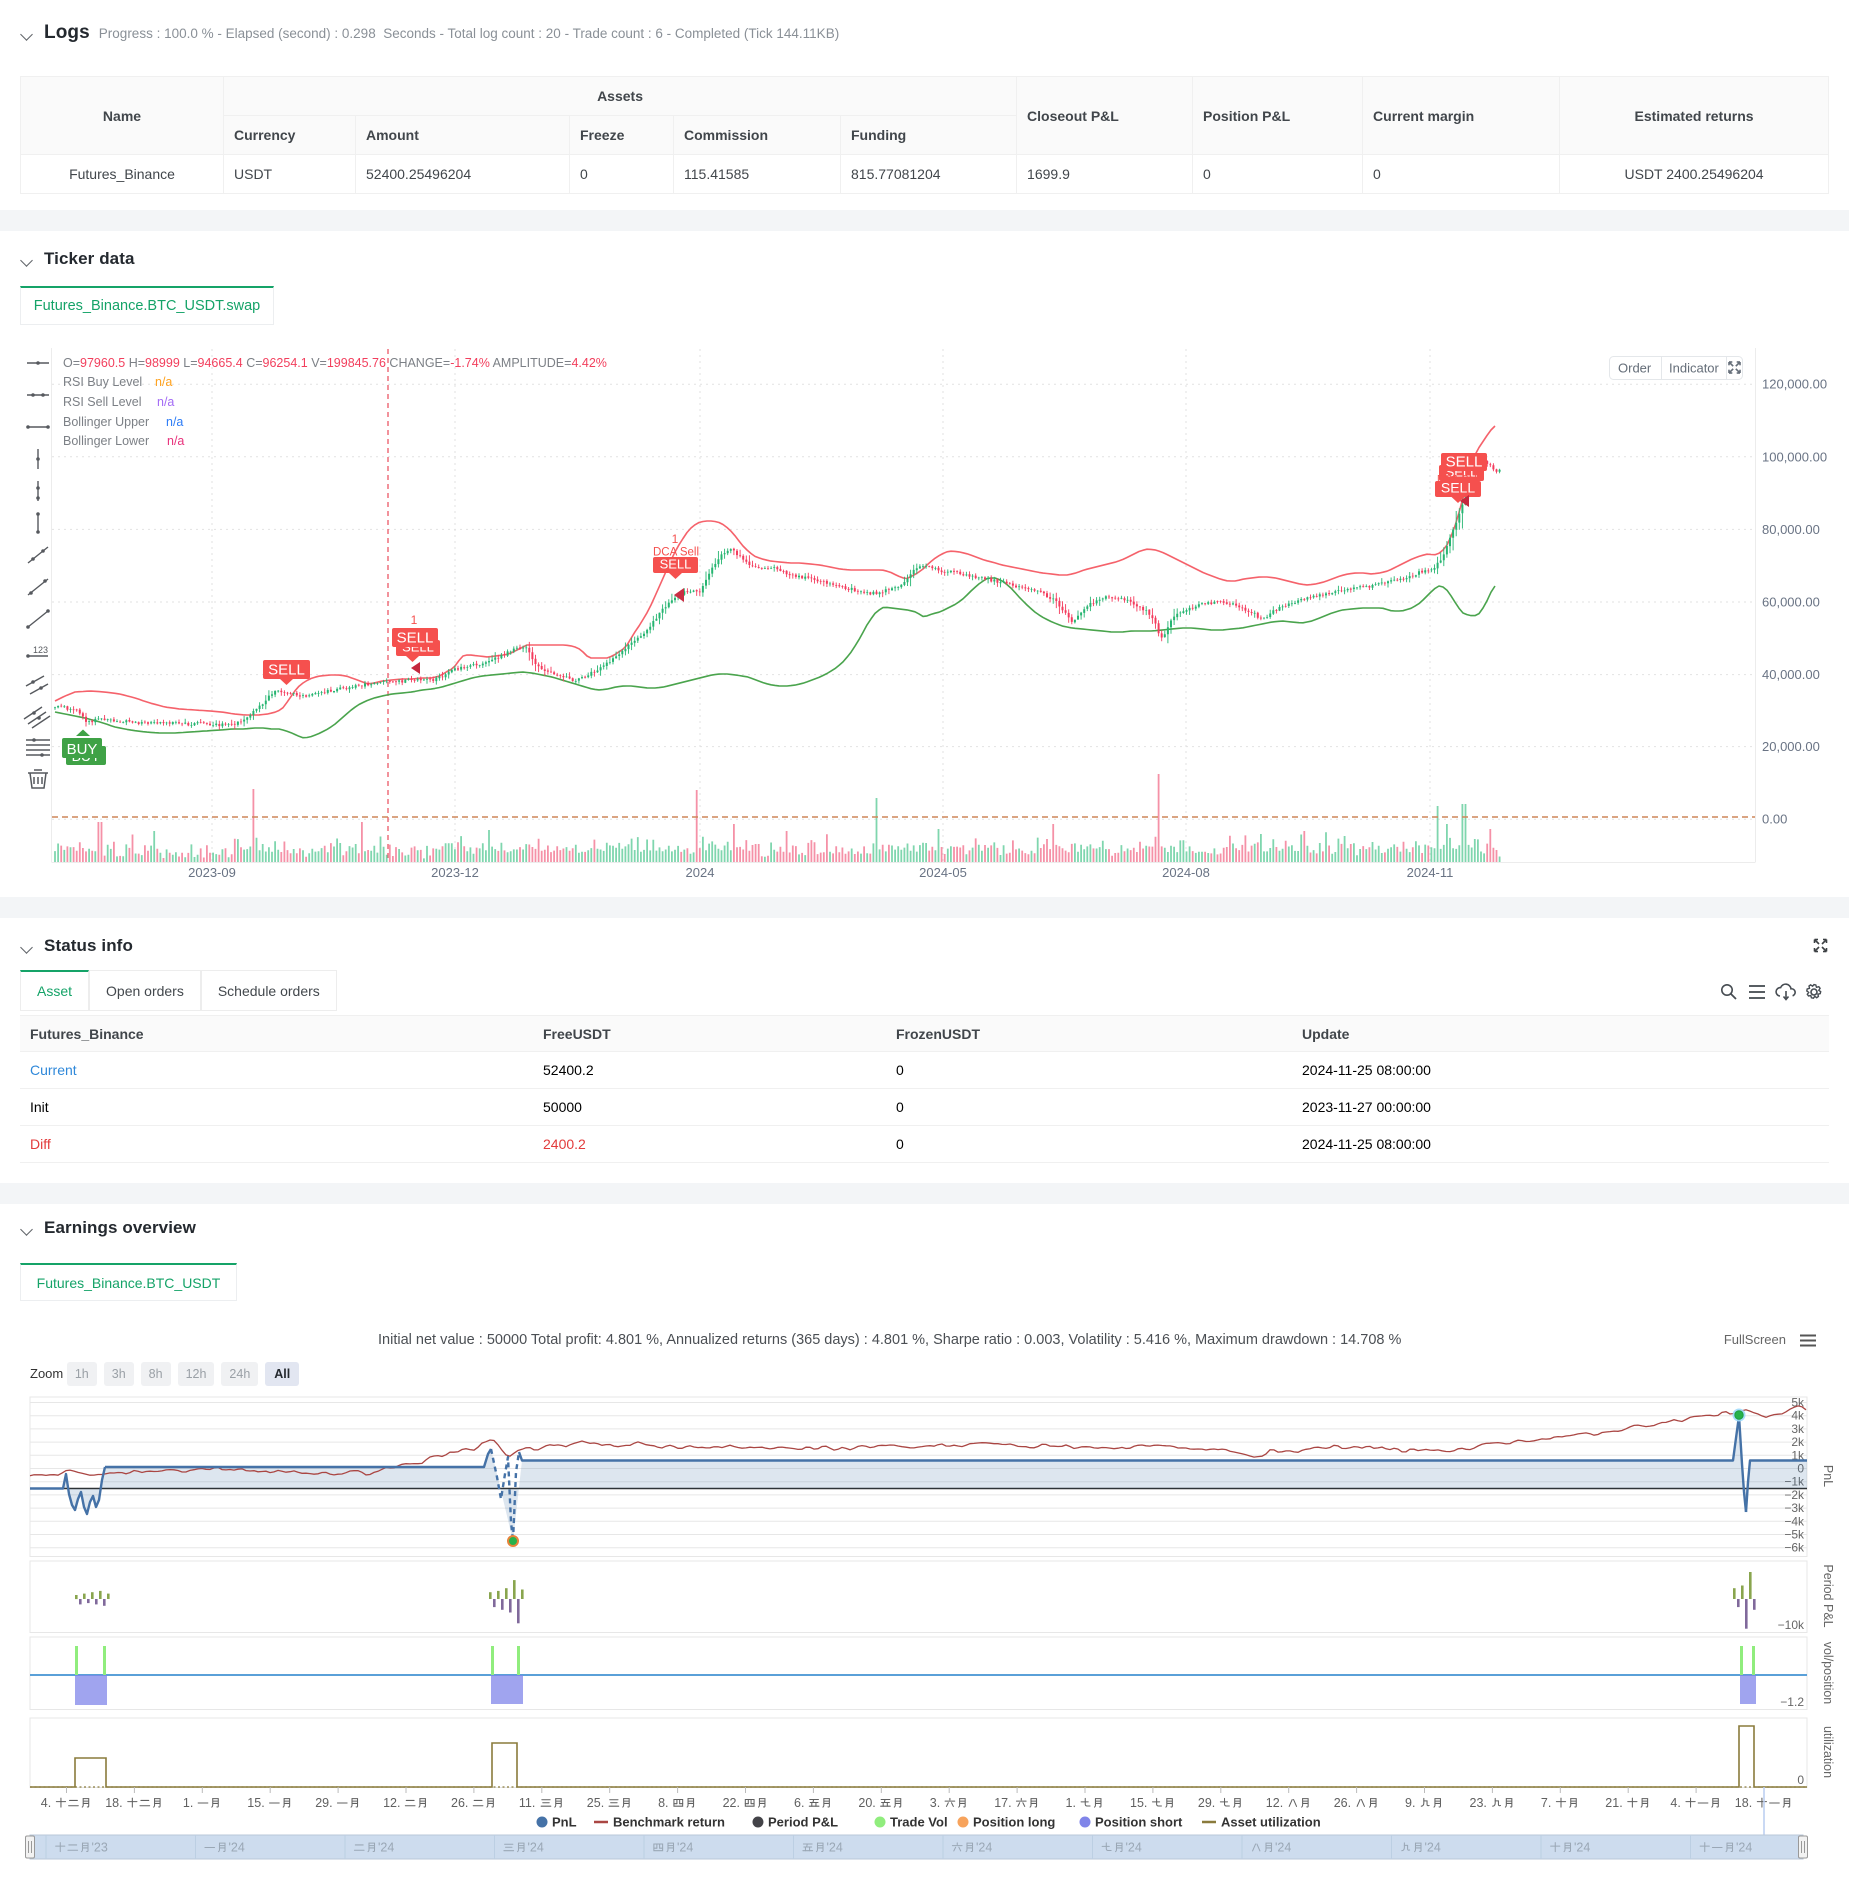 Image resolution: width=1849 pixels, height=1885 pixels. I want to click on svg-text: Trade Vol, so click(919, 1822).